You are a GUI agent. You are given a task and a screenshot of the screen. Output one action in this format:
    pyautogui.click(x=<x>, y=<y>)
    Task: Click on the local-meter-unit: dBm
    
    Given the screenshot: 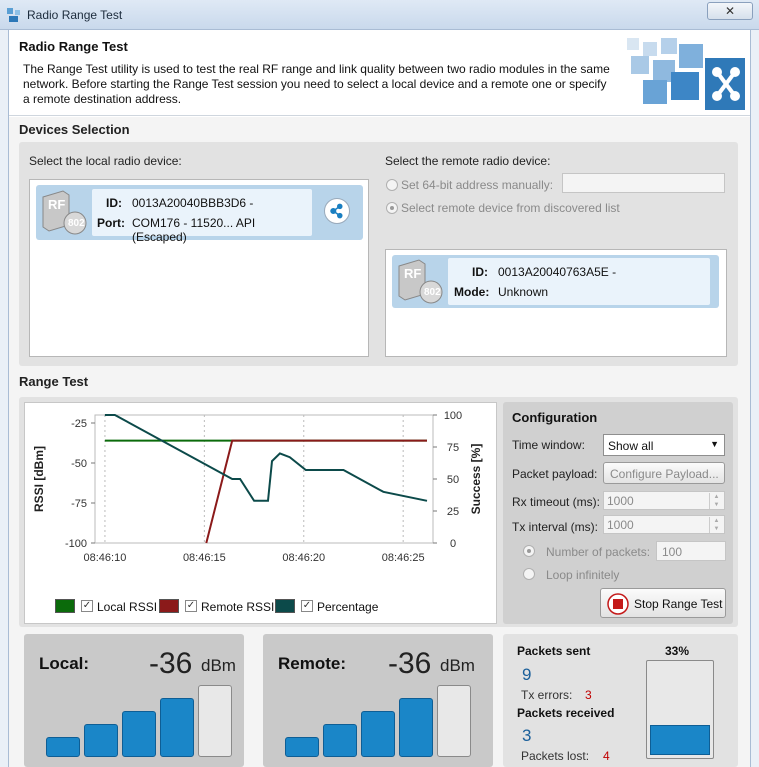 What is the action you would take?
    pyautogui.click(x=218, y=665)
    